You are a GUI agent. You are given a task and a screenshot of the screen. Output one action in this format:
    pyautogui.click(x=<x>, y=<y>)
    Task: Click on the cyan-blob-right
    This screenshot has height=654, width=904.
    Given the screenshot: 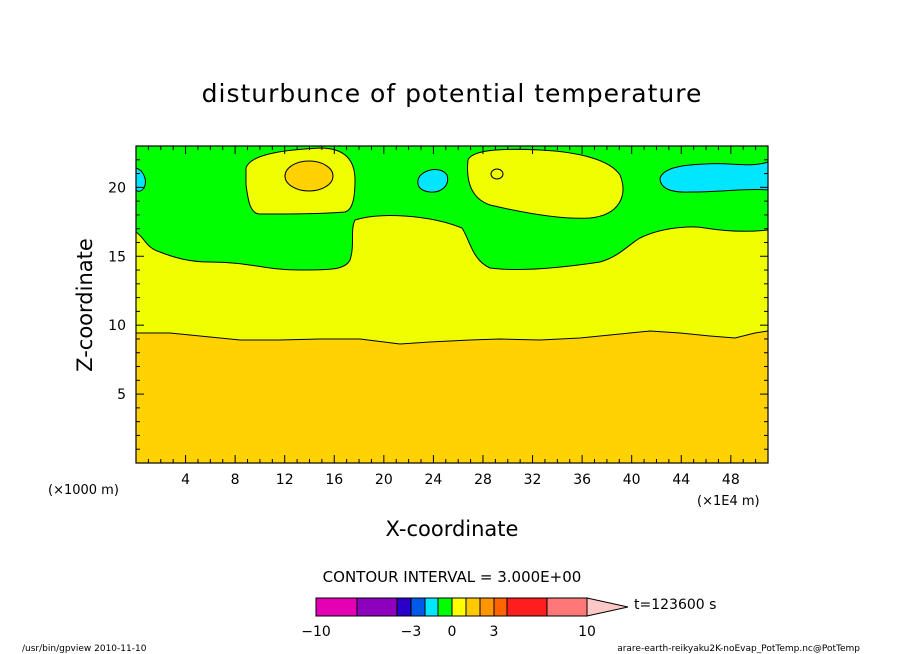 What is the action you would take?
    pyautogui.click(x=713, y=177)
    